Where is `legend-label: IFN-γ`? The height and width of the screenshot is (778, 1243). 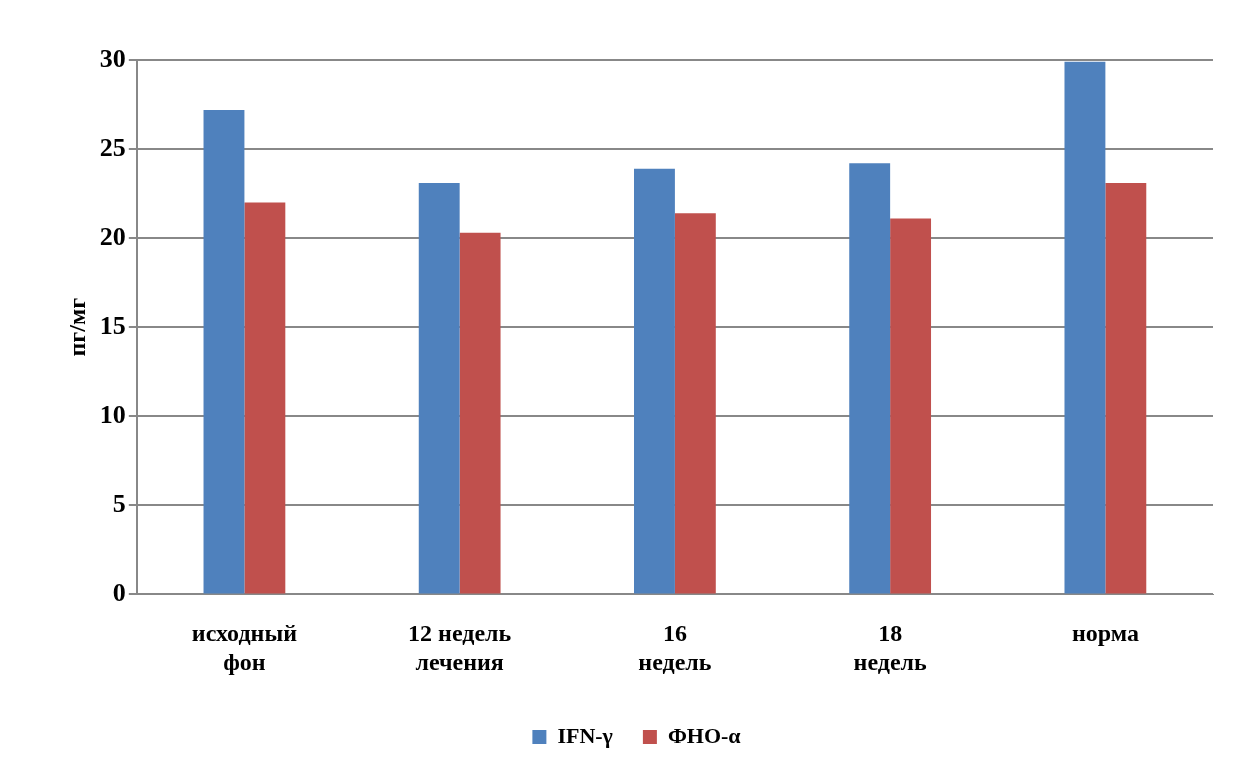
legend-label: IFN-γ is located at coordinates (585, 735).